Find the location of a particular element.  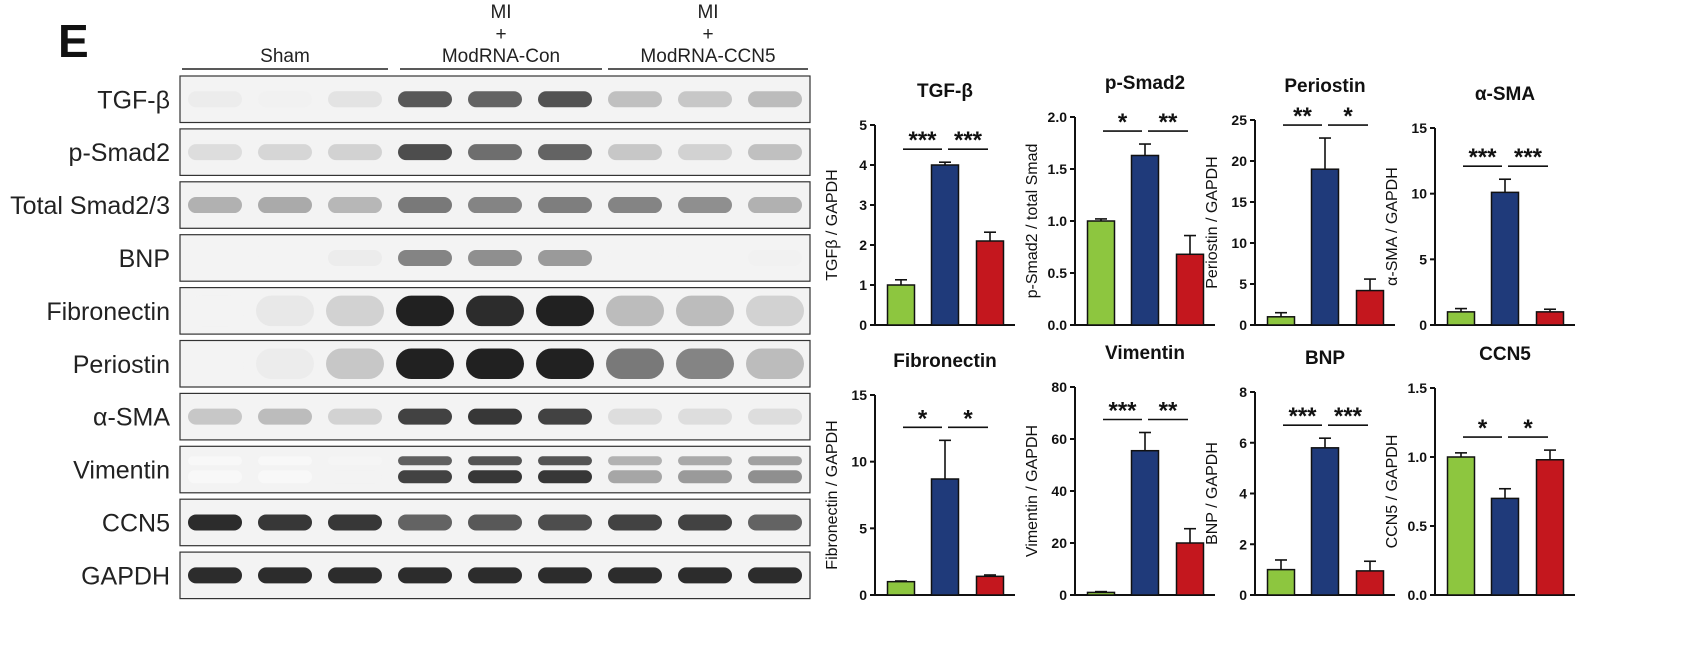

chart-ylabel: BNP / GAPDH is located at coordinates (1212, 493).